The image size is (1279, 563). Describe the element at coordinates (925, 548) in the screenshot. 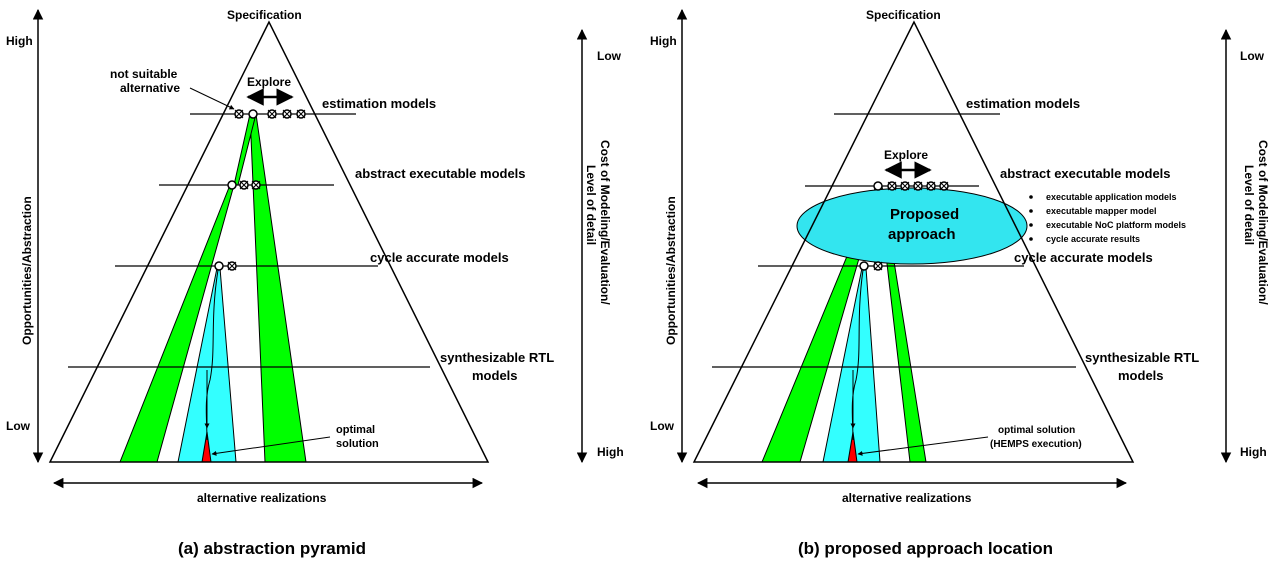

I see `caption-b: (b) proposed approach location` at that location.